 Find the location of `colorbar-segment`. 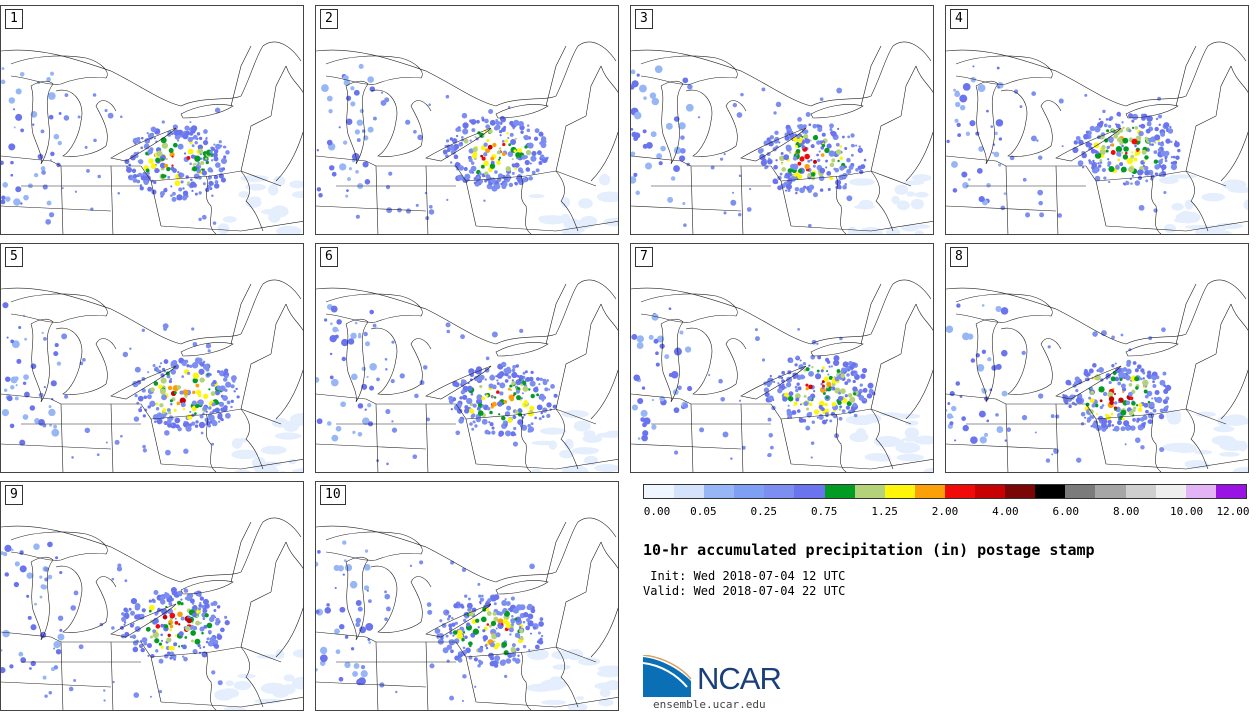

colorbar-segment is located at coordinates (1140, 491).